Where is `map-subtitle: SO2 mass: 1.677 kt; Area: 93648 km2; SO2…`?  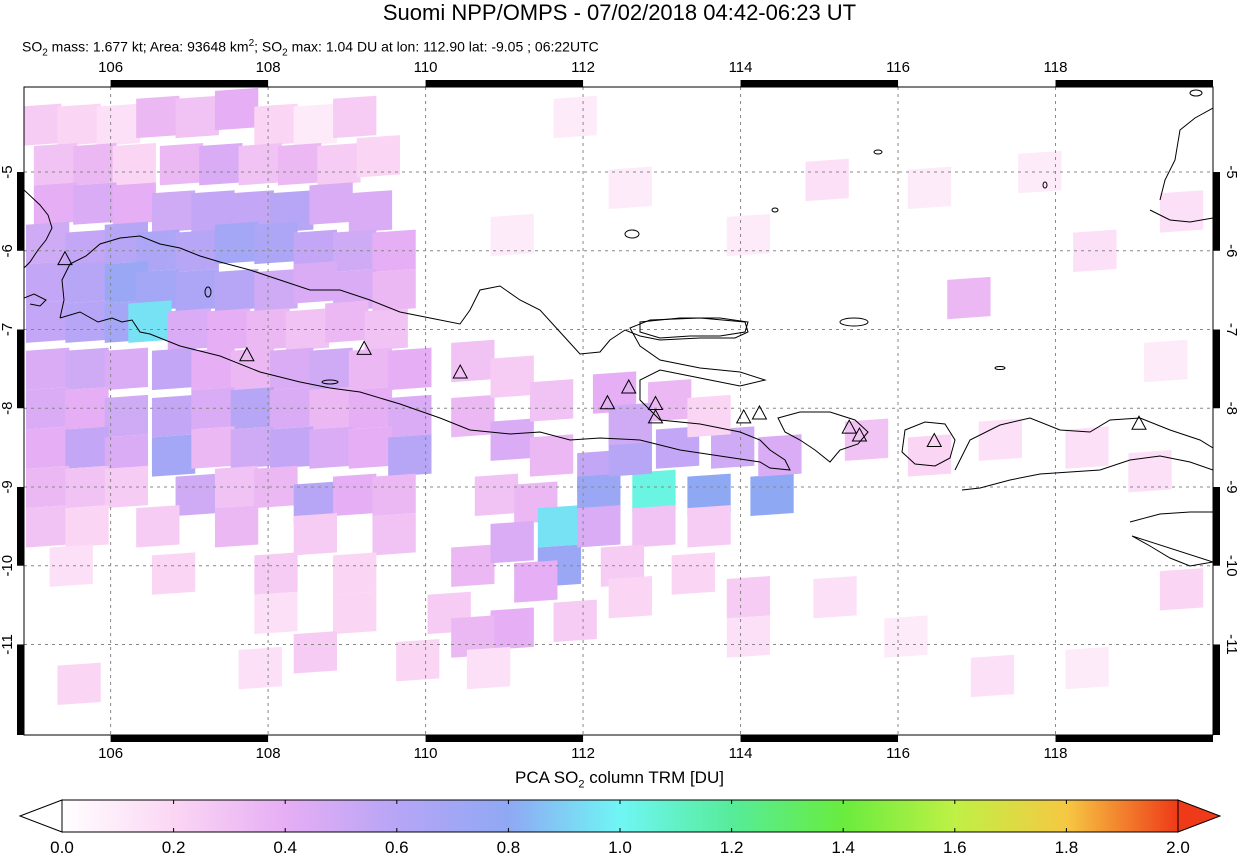
map-subtitle: SO2 mass: 1.677 kt; Area: 93648 km2; SO2… is located at coordinates (310, 48).